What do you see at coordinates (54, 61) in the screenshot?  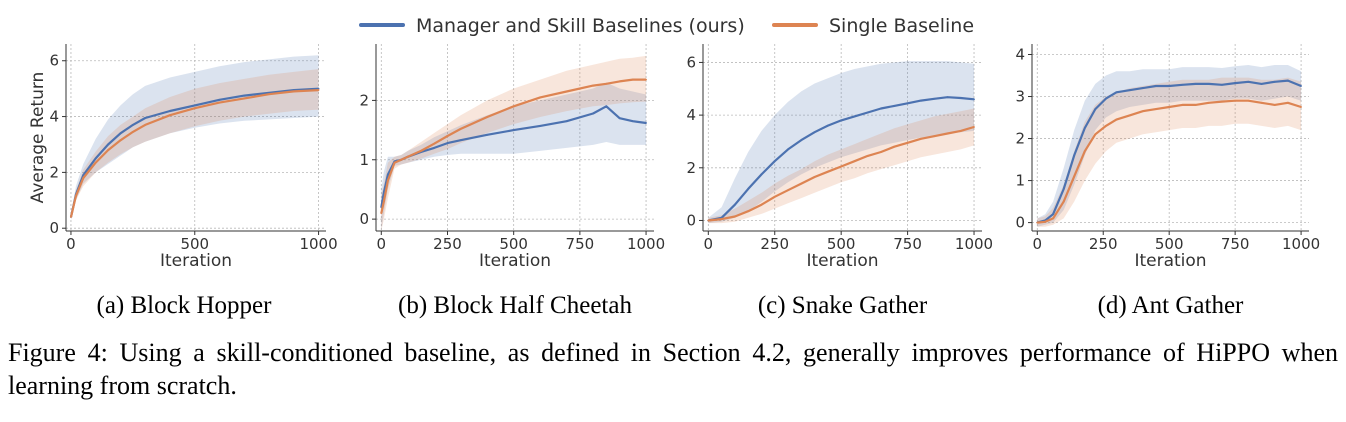 I see `y-tick-label: 6` at bounding box center [54, 61].